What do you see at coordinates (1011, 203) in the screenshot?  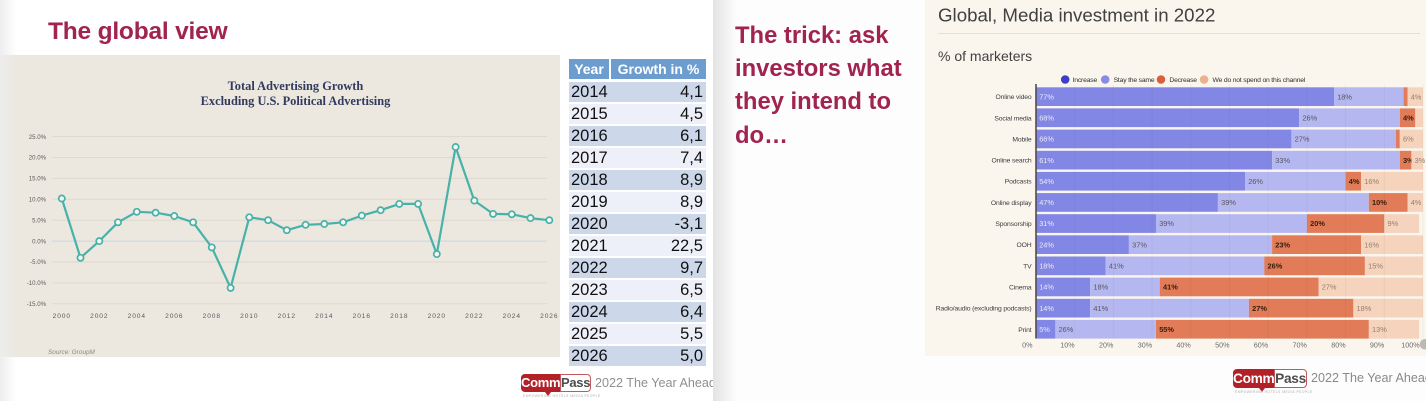 I see `svg-text: Online display` at bounding box center [1011, 203].